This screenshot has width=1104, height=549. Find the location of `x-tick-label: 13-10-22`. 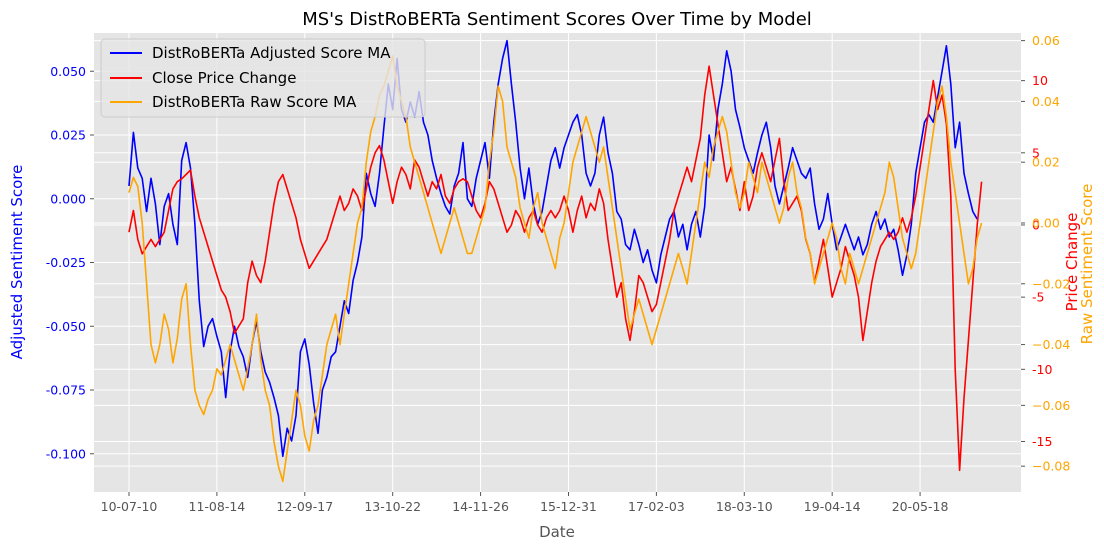

x-tick-label: 13-10-22 is located at coordinates (392, 506).